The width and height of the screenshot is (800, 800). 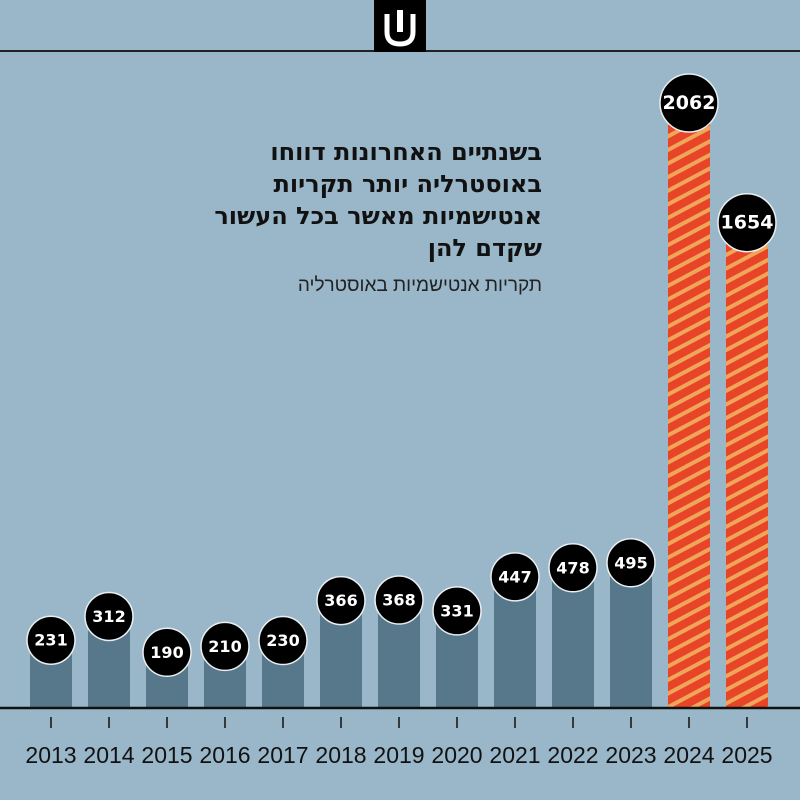 I want to click on data-label-circle-2014, so click(x=109, y=616).